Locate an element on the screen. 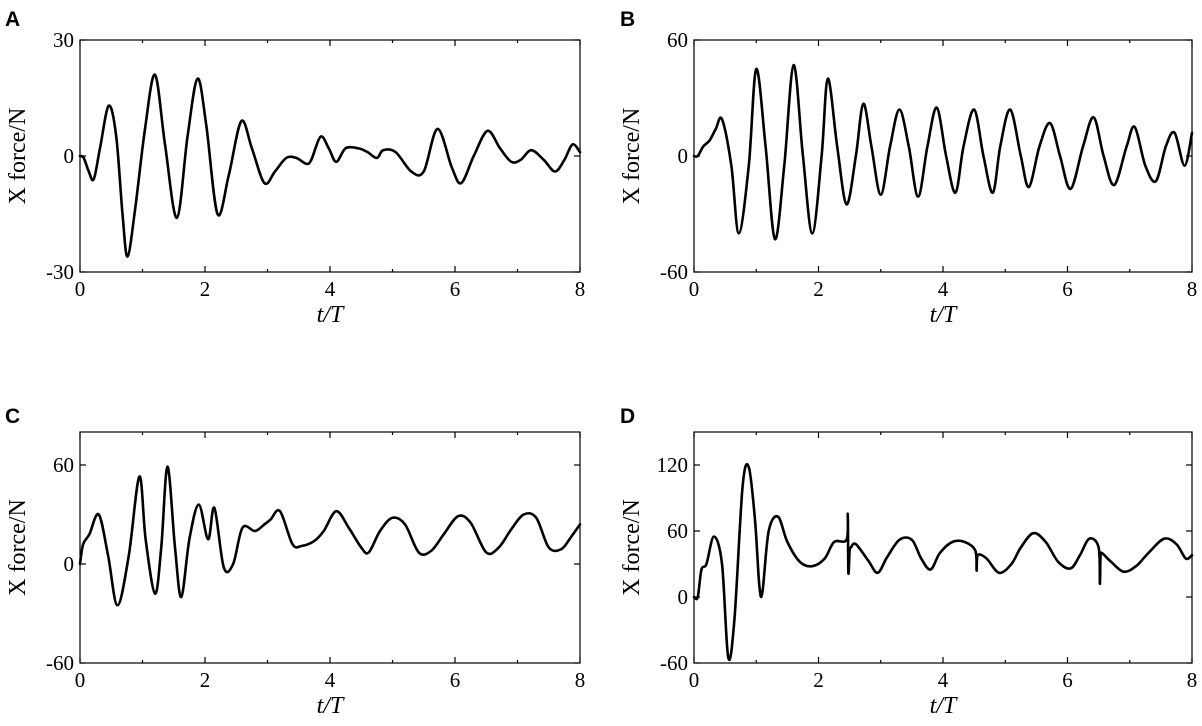 The width and height of the screenshot is (1202, 726). panel-letter: A is located at coordinates (12, 19).